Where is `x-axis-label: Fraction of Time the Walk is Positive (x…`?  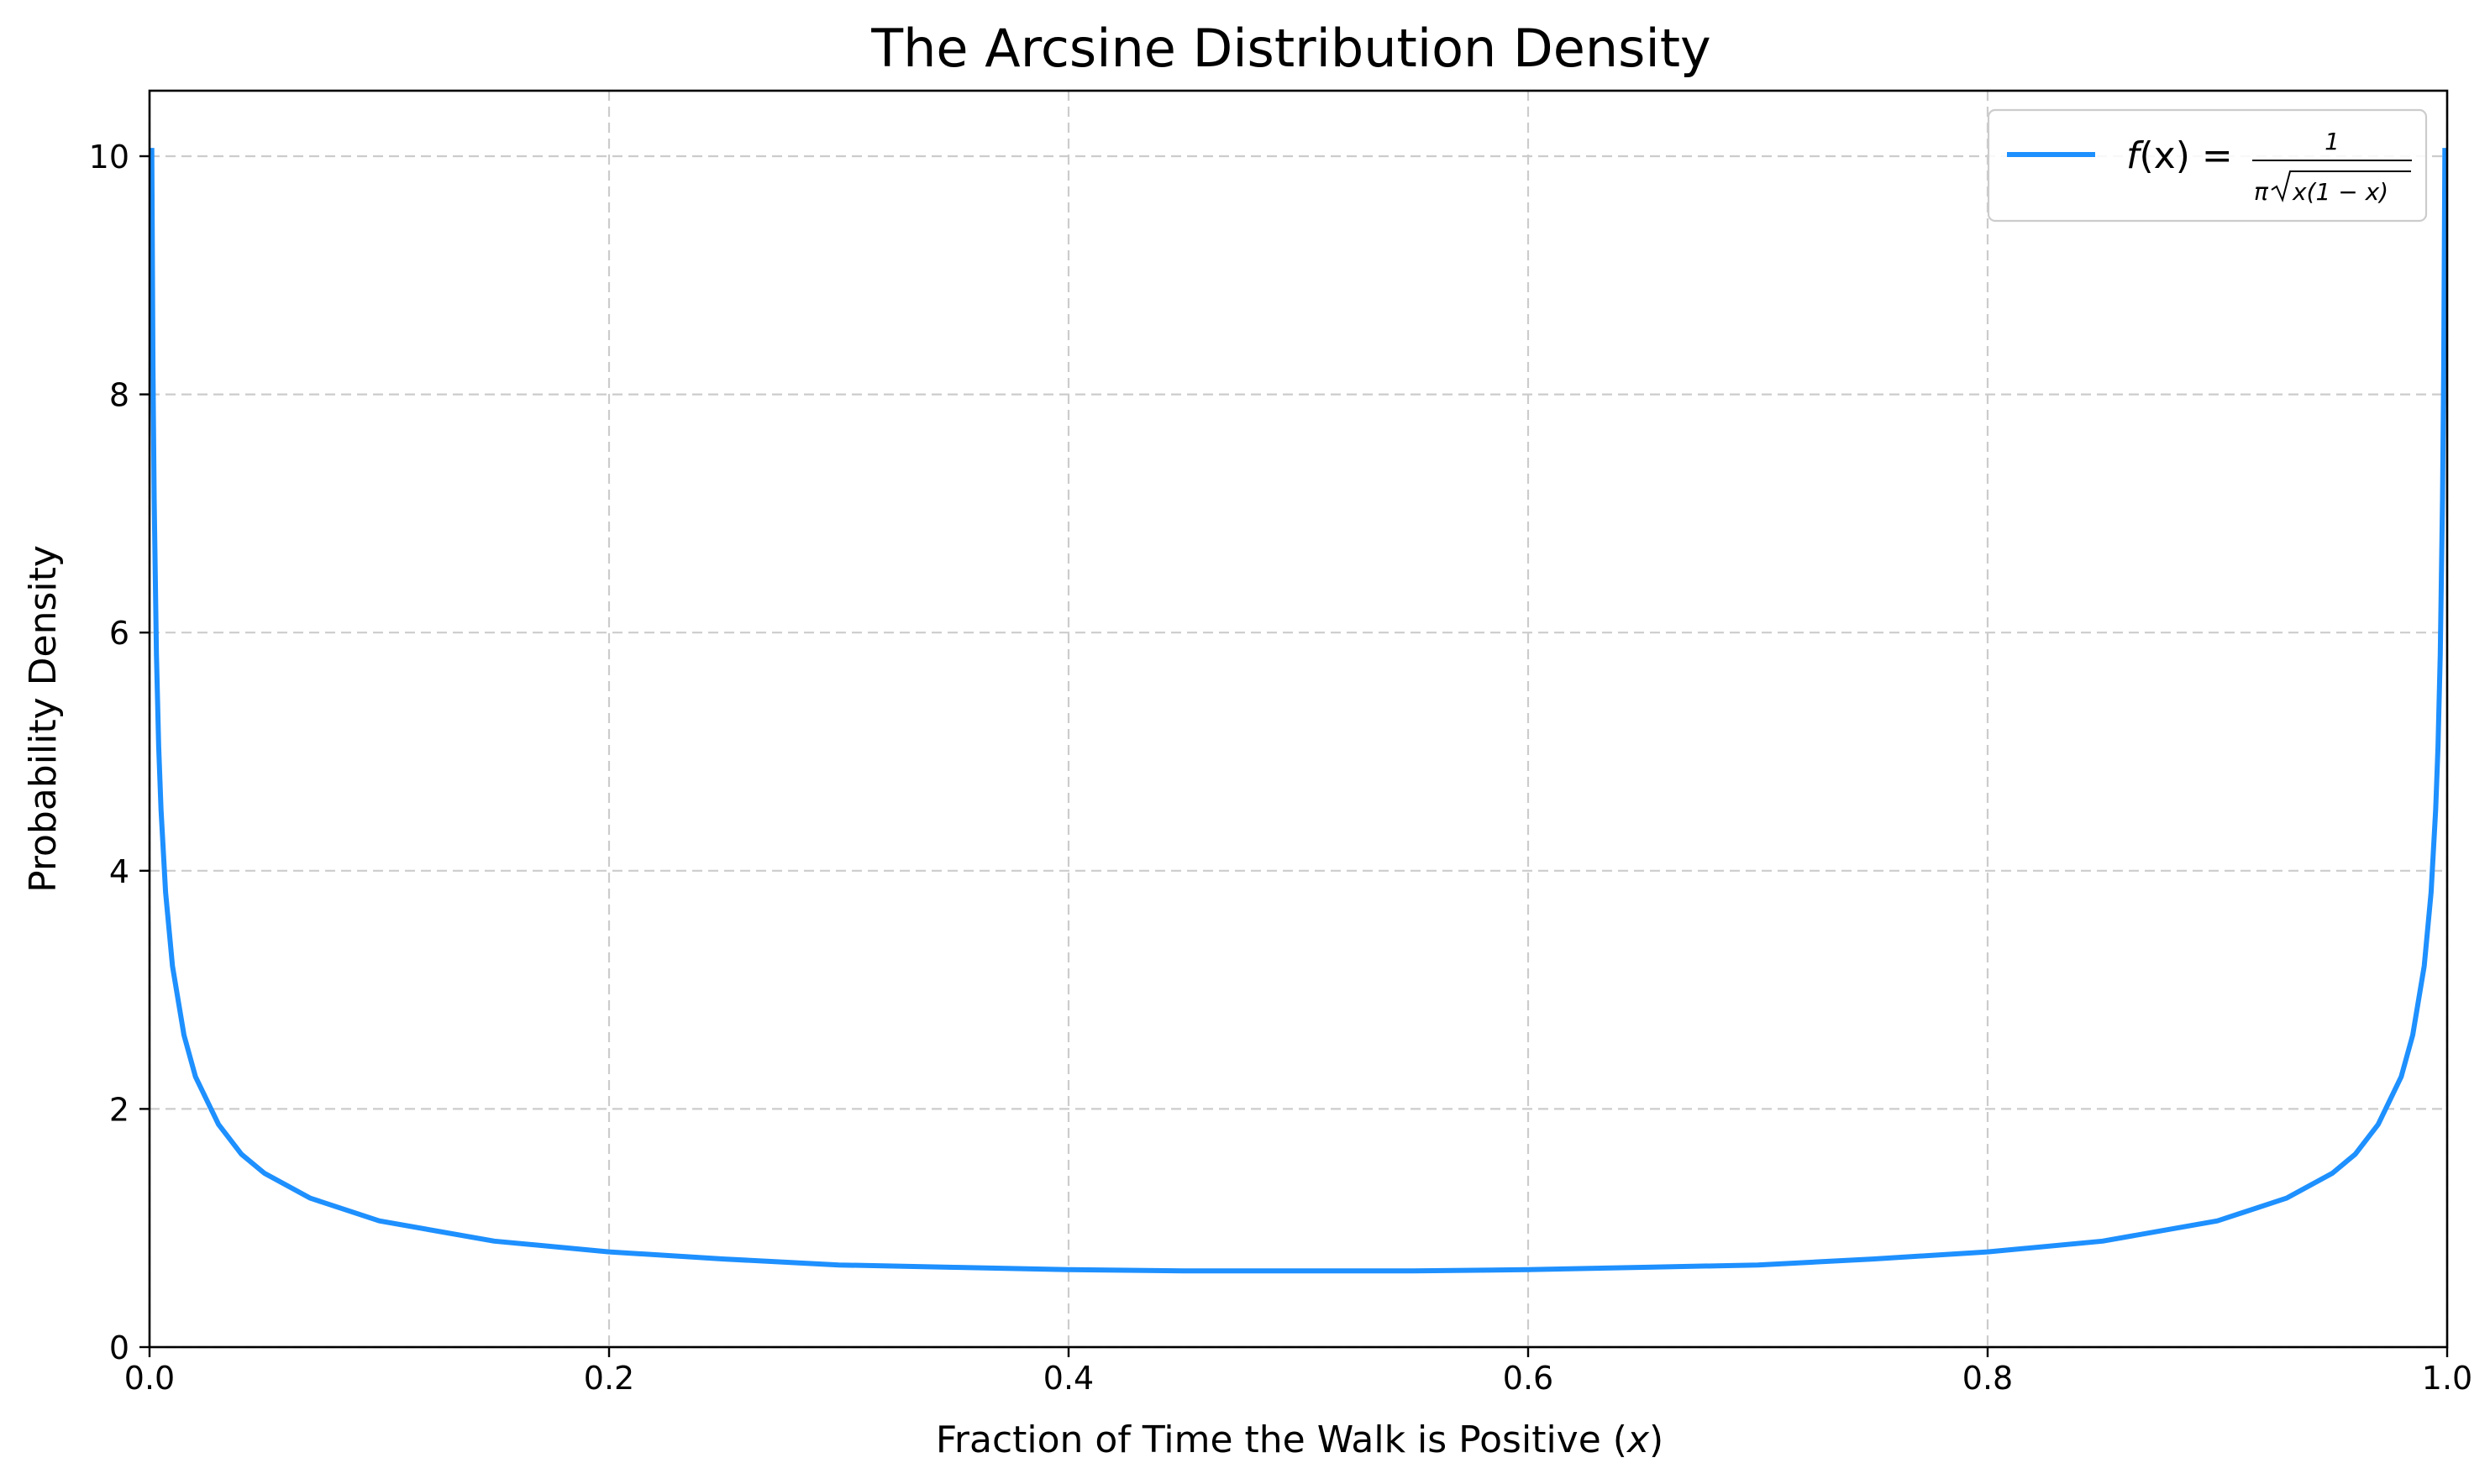 x-axis-label: Fraction of Time the Walk is Positive (x… is located at coordinates (1299, 1439).